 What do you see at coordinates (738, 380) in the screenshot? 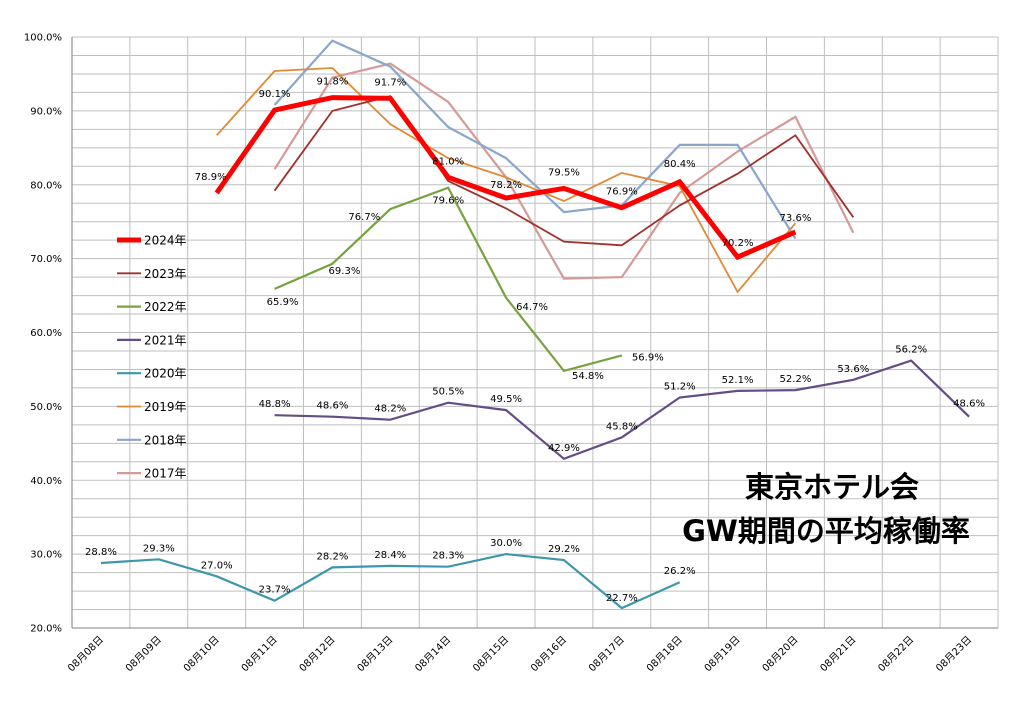
I see `data-label: 52.1%` at bounding box center [738, 380].